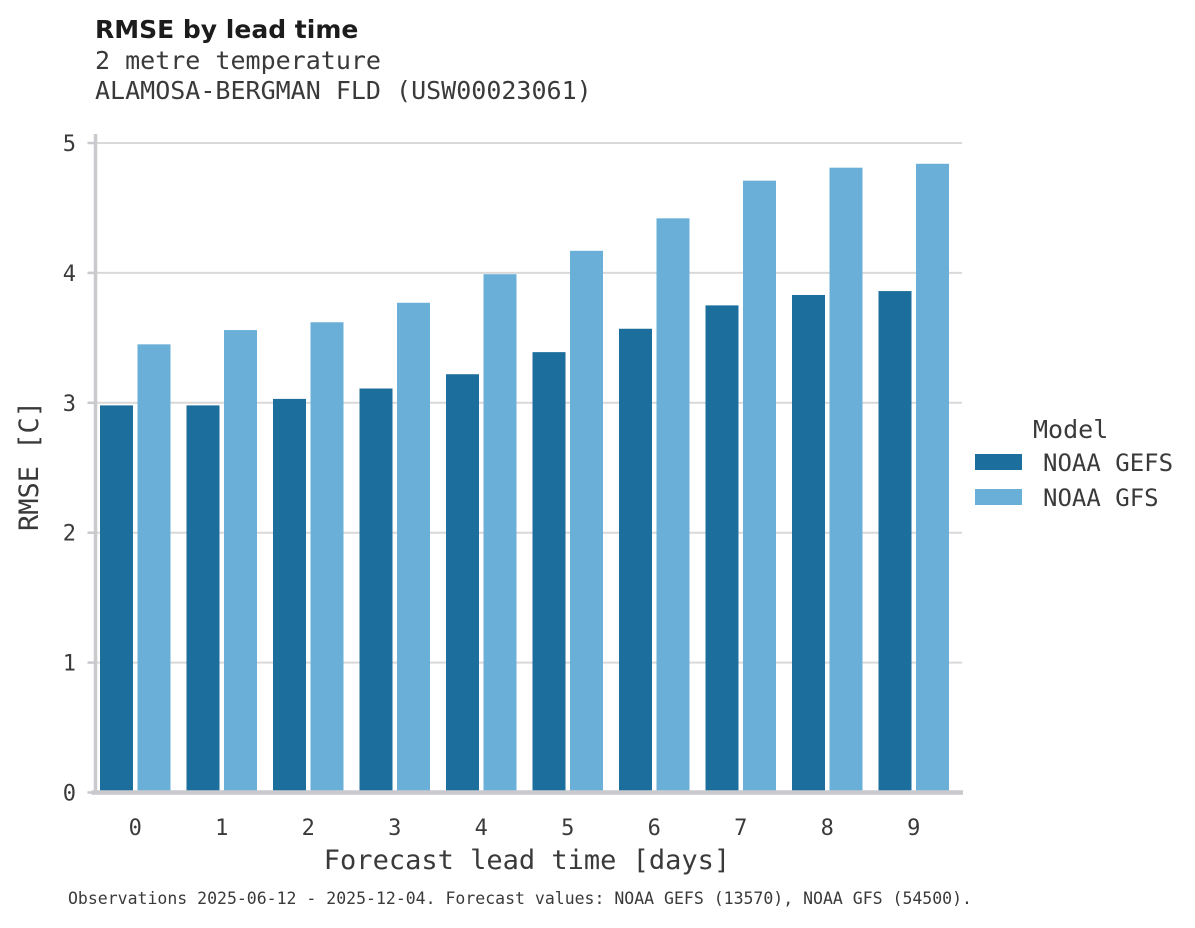 This screenshot has height=928, width=1195. I want to click on legend-title: Model, so click(1070, 429).